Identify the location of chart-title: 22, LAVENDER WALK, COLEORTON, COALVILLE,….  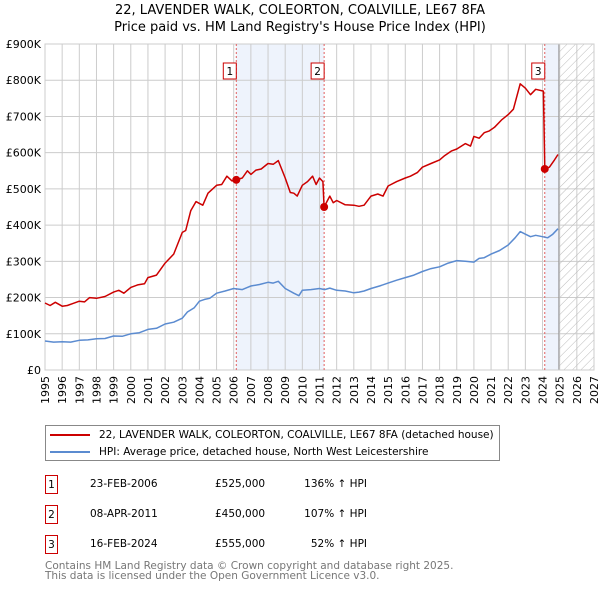
(299, 10).